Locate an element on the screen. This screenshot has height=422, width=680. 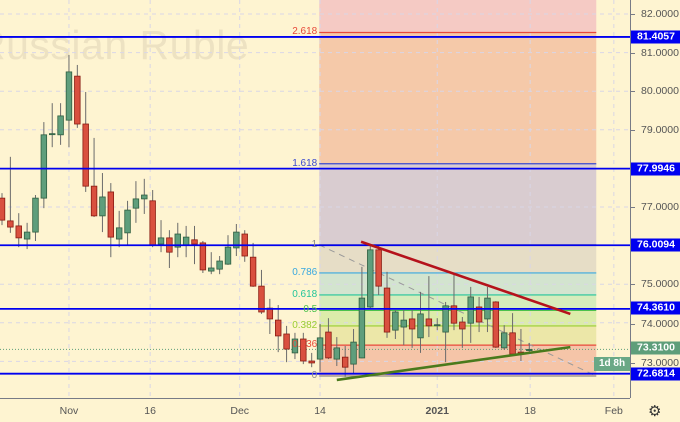
price-tick-label: 80.0000 is located at coordinates (655, 91).